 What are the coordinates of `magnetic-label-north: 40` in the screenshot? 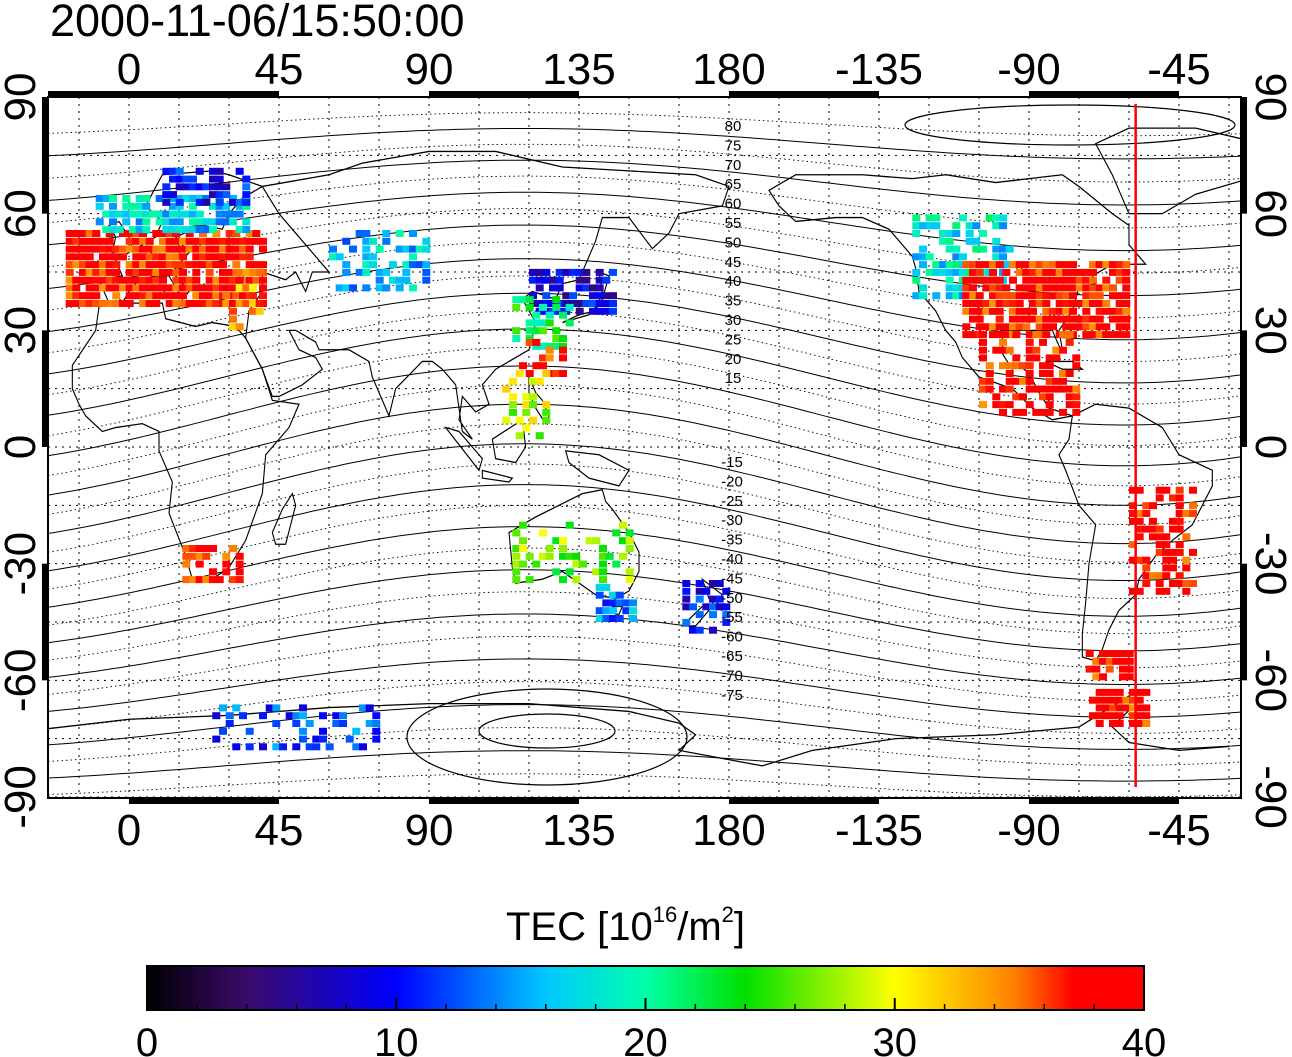 It's located at (733, 281).